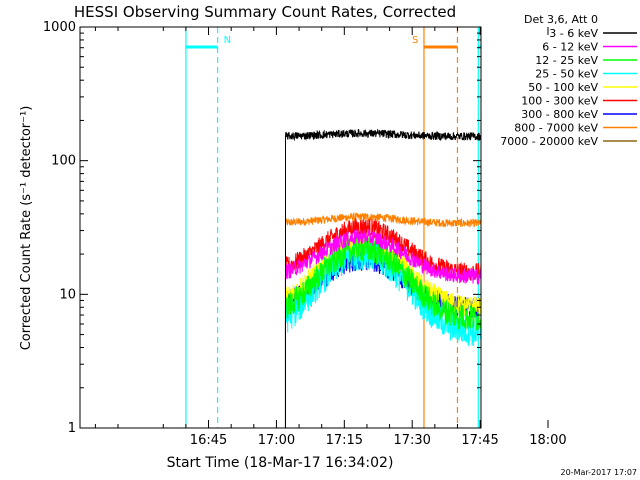 The image size is (640, 480). Describe the element at coordinates (63, 161) in the screenshot. I see `y-tick-label: 100` at that location.